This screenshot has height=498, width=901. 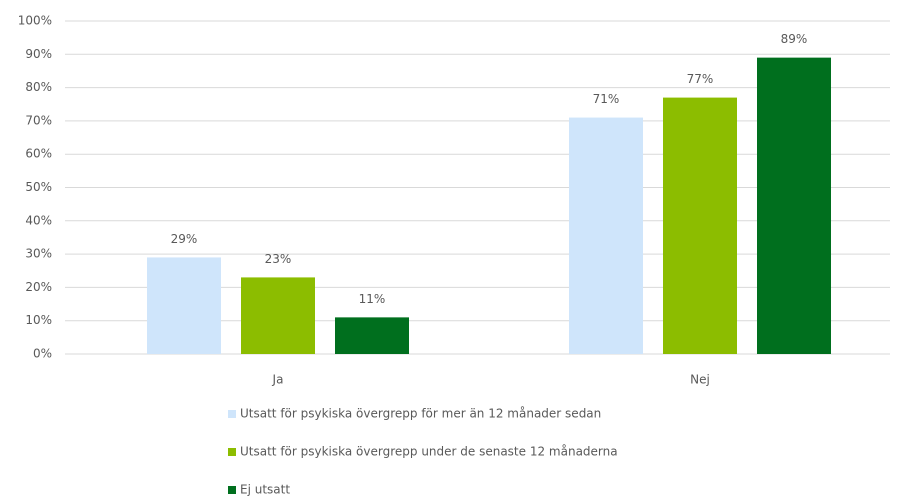 I want to click on data-label: 71%, so click(x=606, y=99).